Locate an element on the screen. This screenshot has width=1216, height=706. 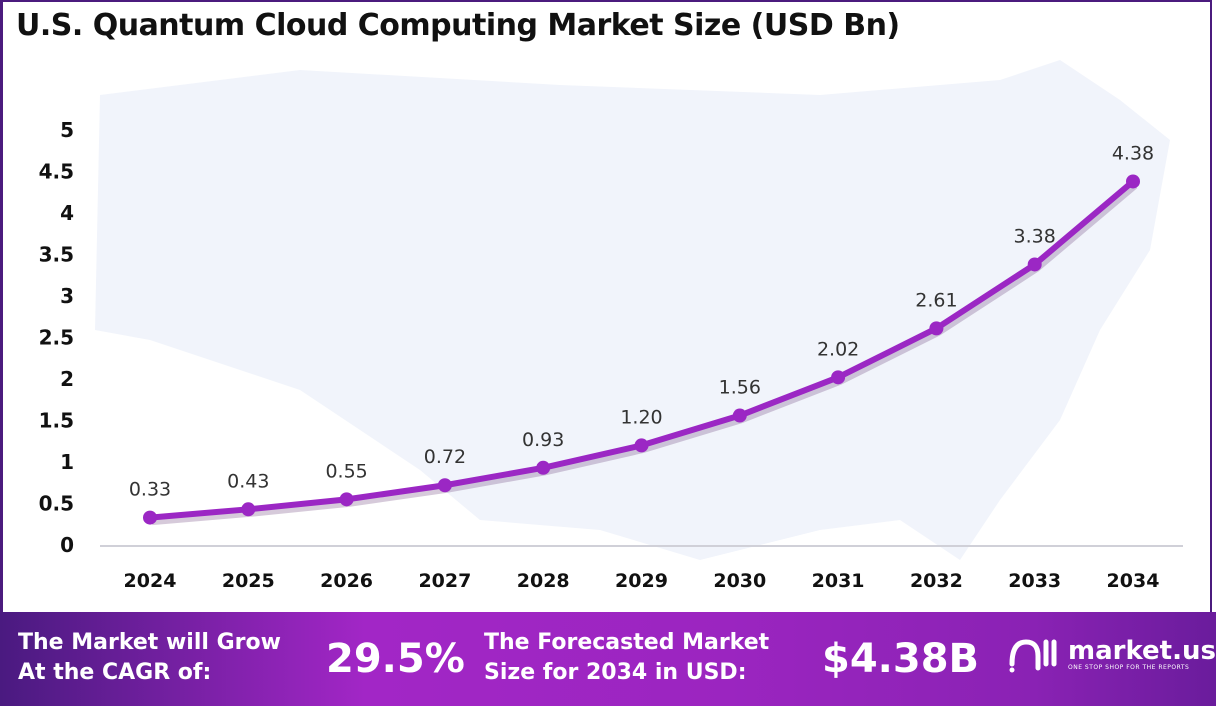
market-us-logo: market.us ONE STOP SHOP FOR THE REPORTS is located at coordinates (1111, 654).